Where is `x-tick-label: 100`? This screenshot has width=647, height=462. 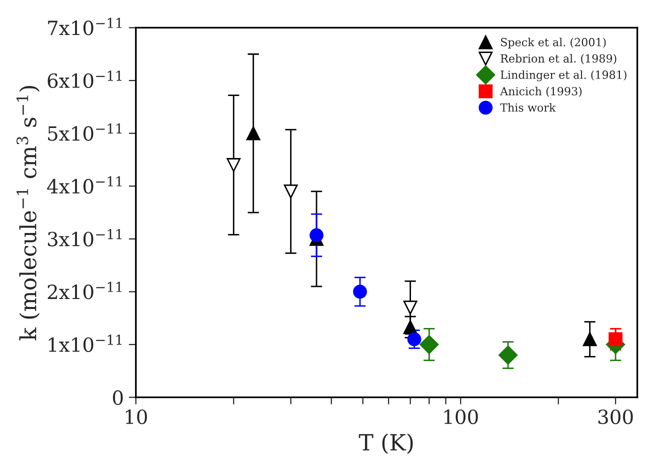
x-tick-label: 100 is located at coordinates (461, 416).